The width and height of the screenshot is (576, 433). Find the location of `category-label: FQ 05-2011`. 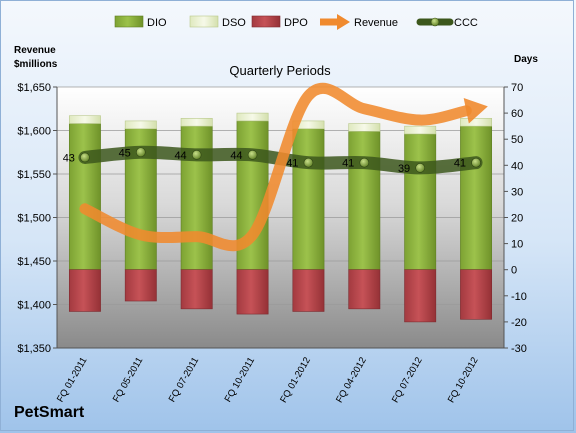

category-label: FQ 05-2011 is located at coordinates (128, 379).